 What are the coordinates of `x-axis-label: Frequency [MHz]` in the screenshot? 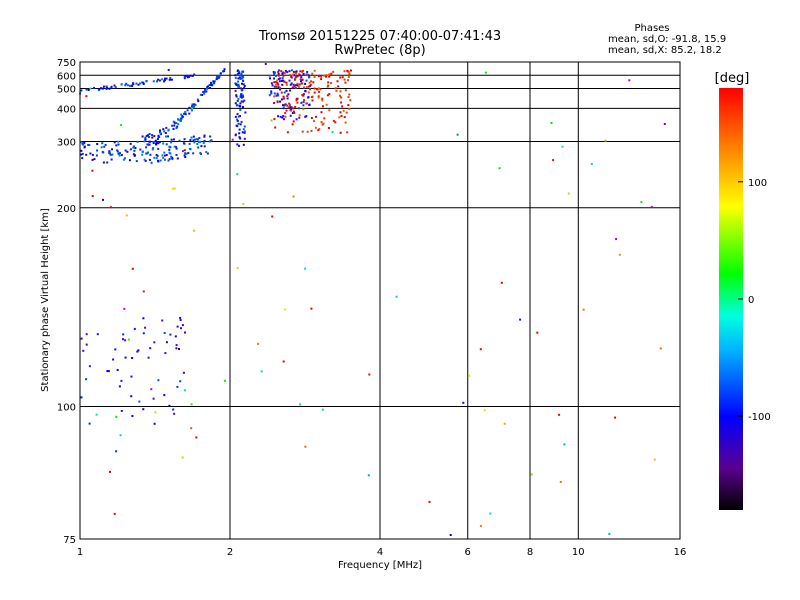 It's located at (380, 565).